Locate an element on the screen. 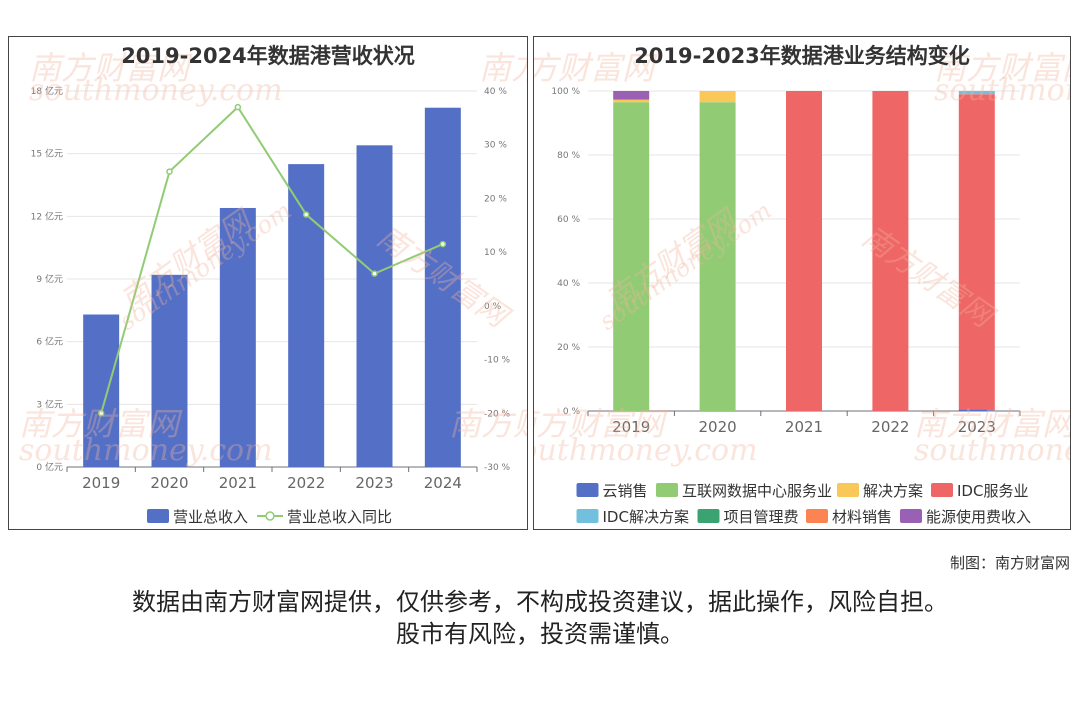  legend-label: 解决方案 is located at coordinates (893, 491).